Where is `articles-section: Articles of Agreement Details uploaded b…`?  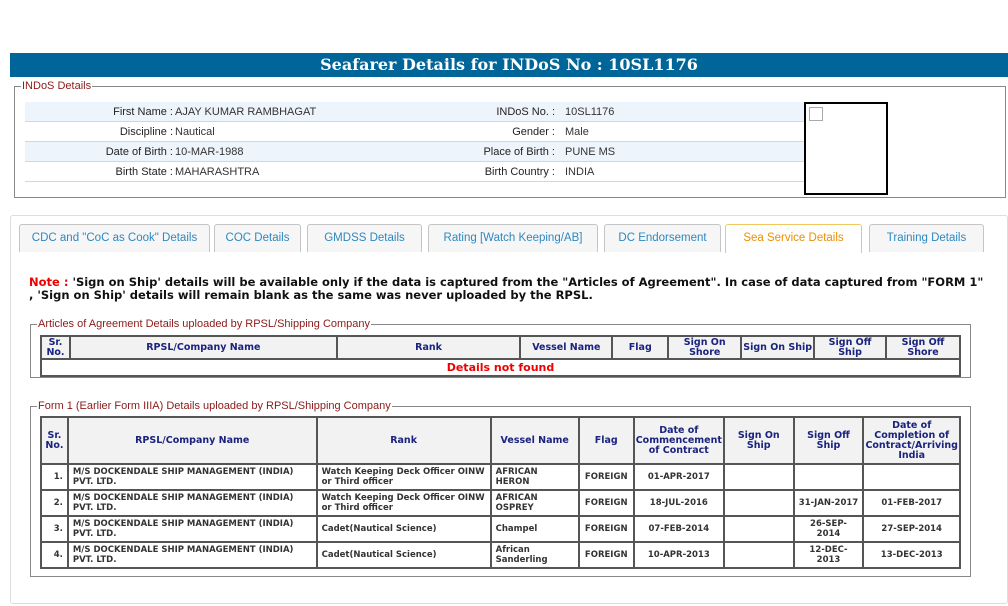
articles-section: Articles of Agreement Details uploaded b… is located at coordinates (500, 348).